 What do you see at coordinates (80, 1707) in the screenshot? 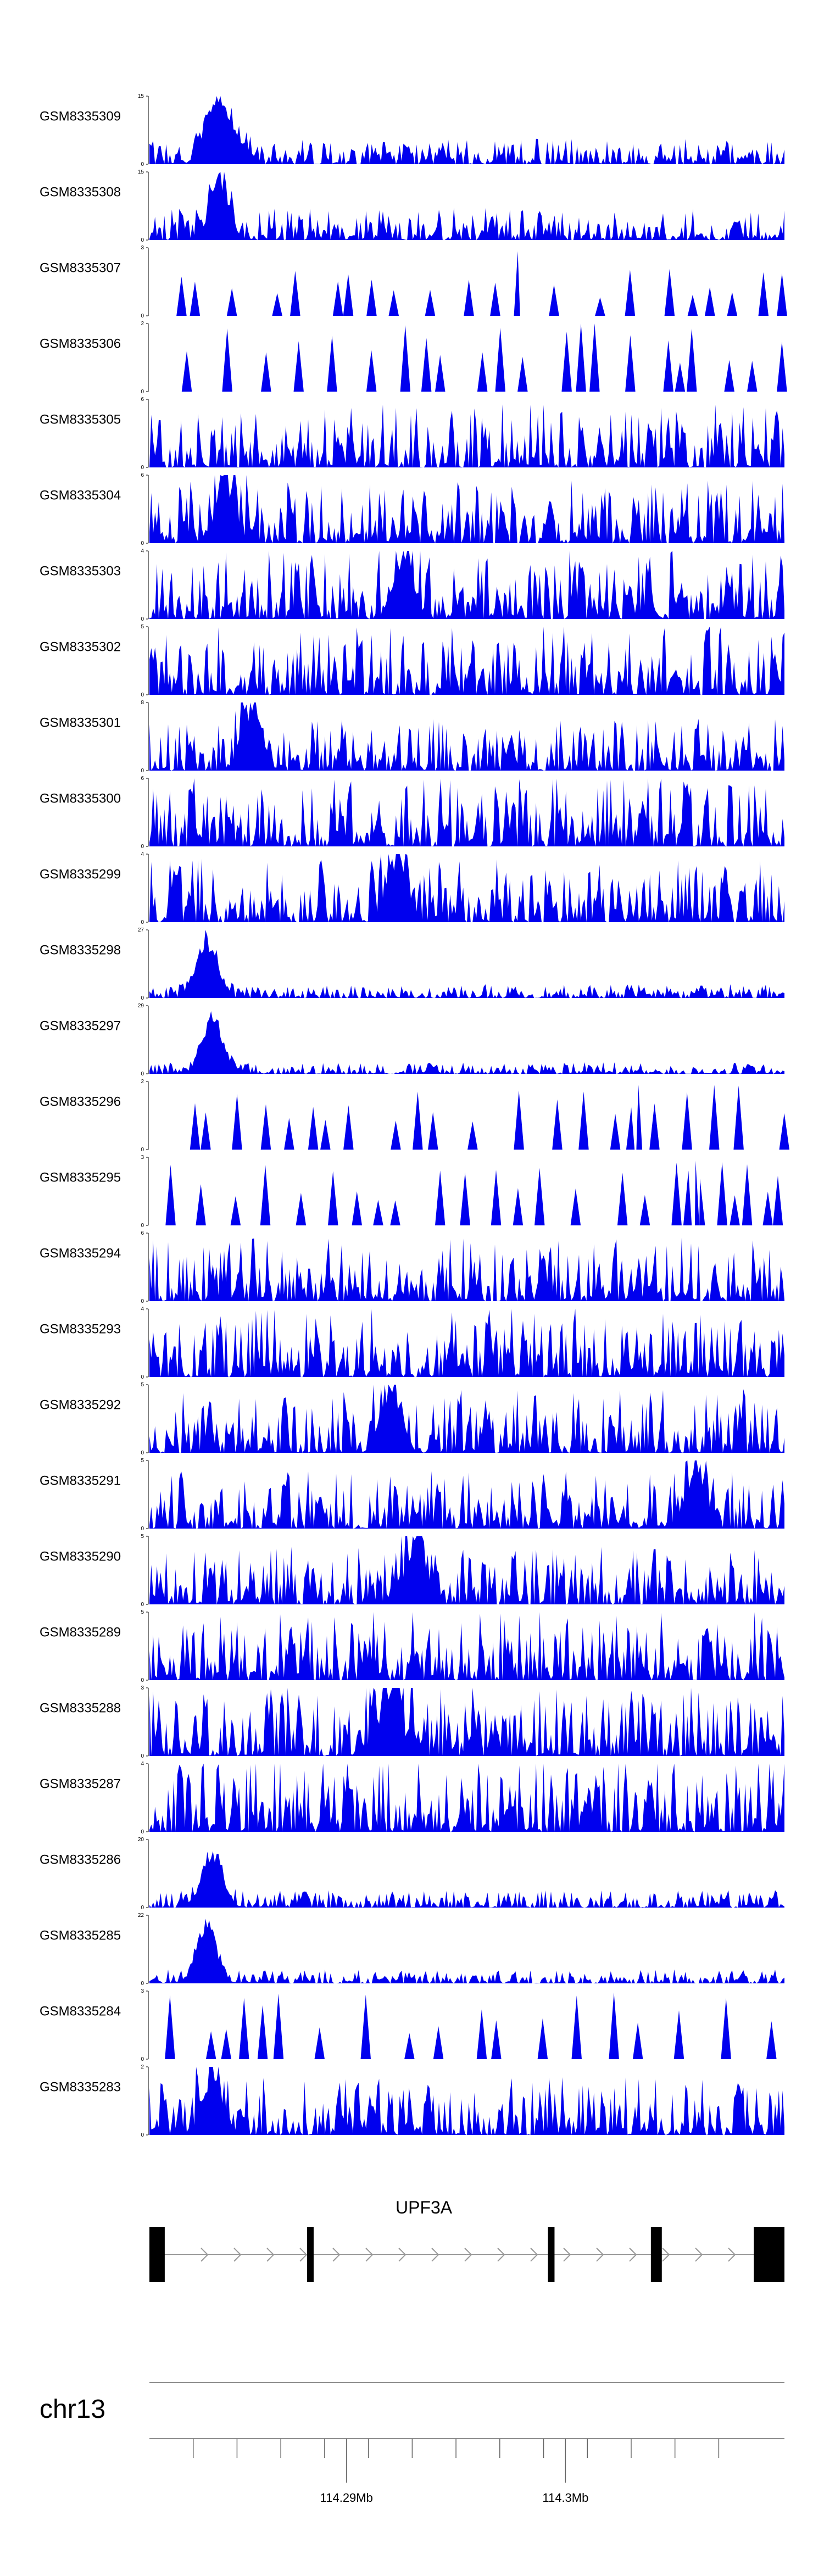
I see `track-label: GSM8335288` at bounding box center [80, 1707].